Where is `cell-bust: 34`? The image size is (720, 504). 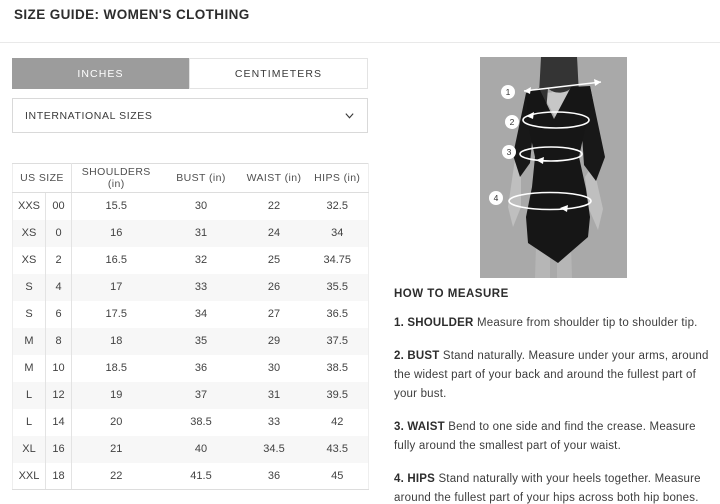 cell-bust: 34 is located at coordinates (201, 314).